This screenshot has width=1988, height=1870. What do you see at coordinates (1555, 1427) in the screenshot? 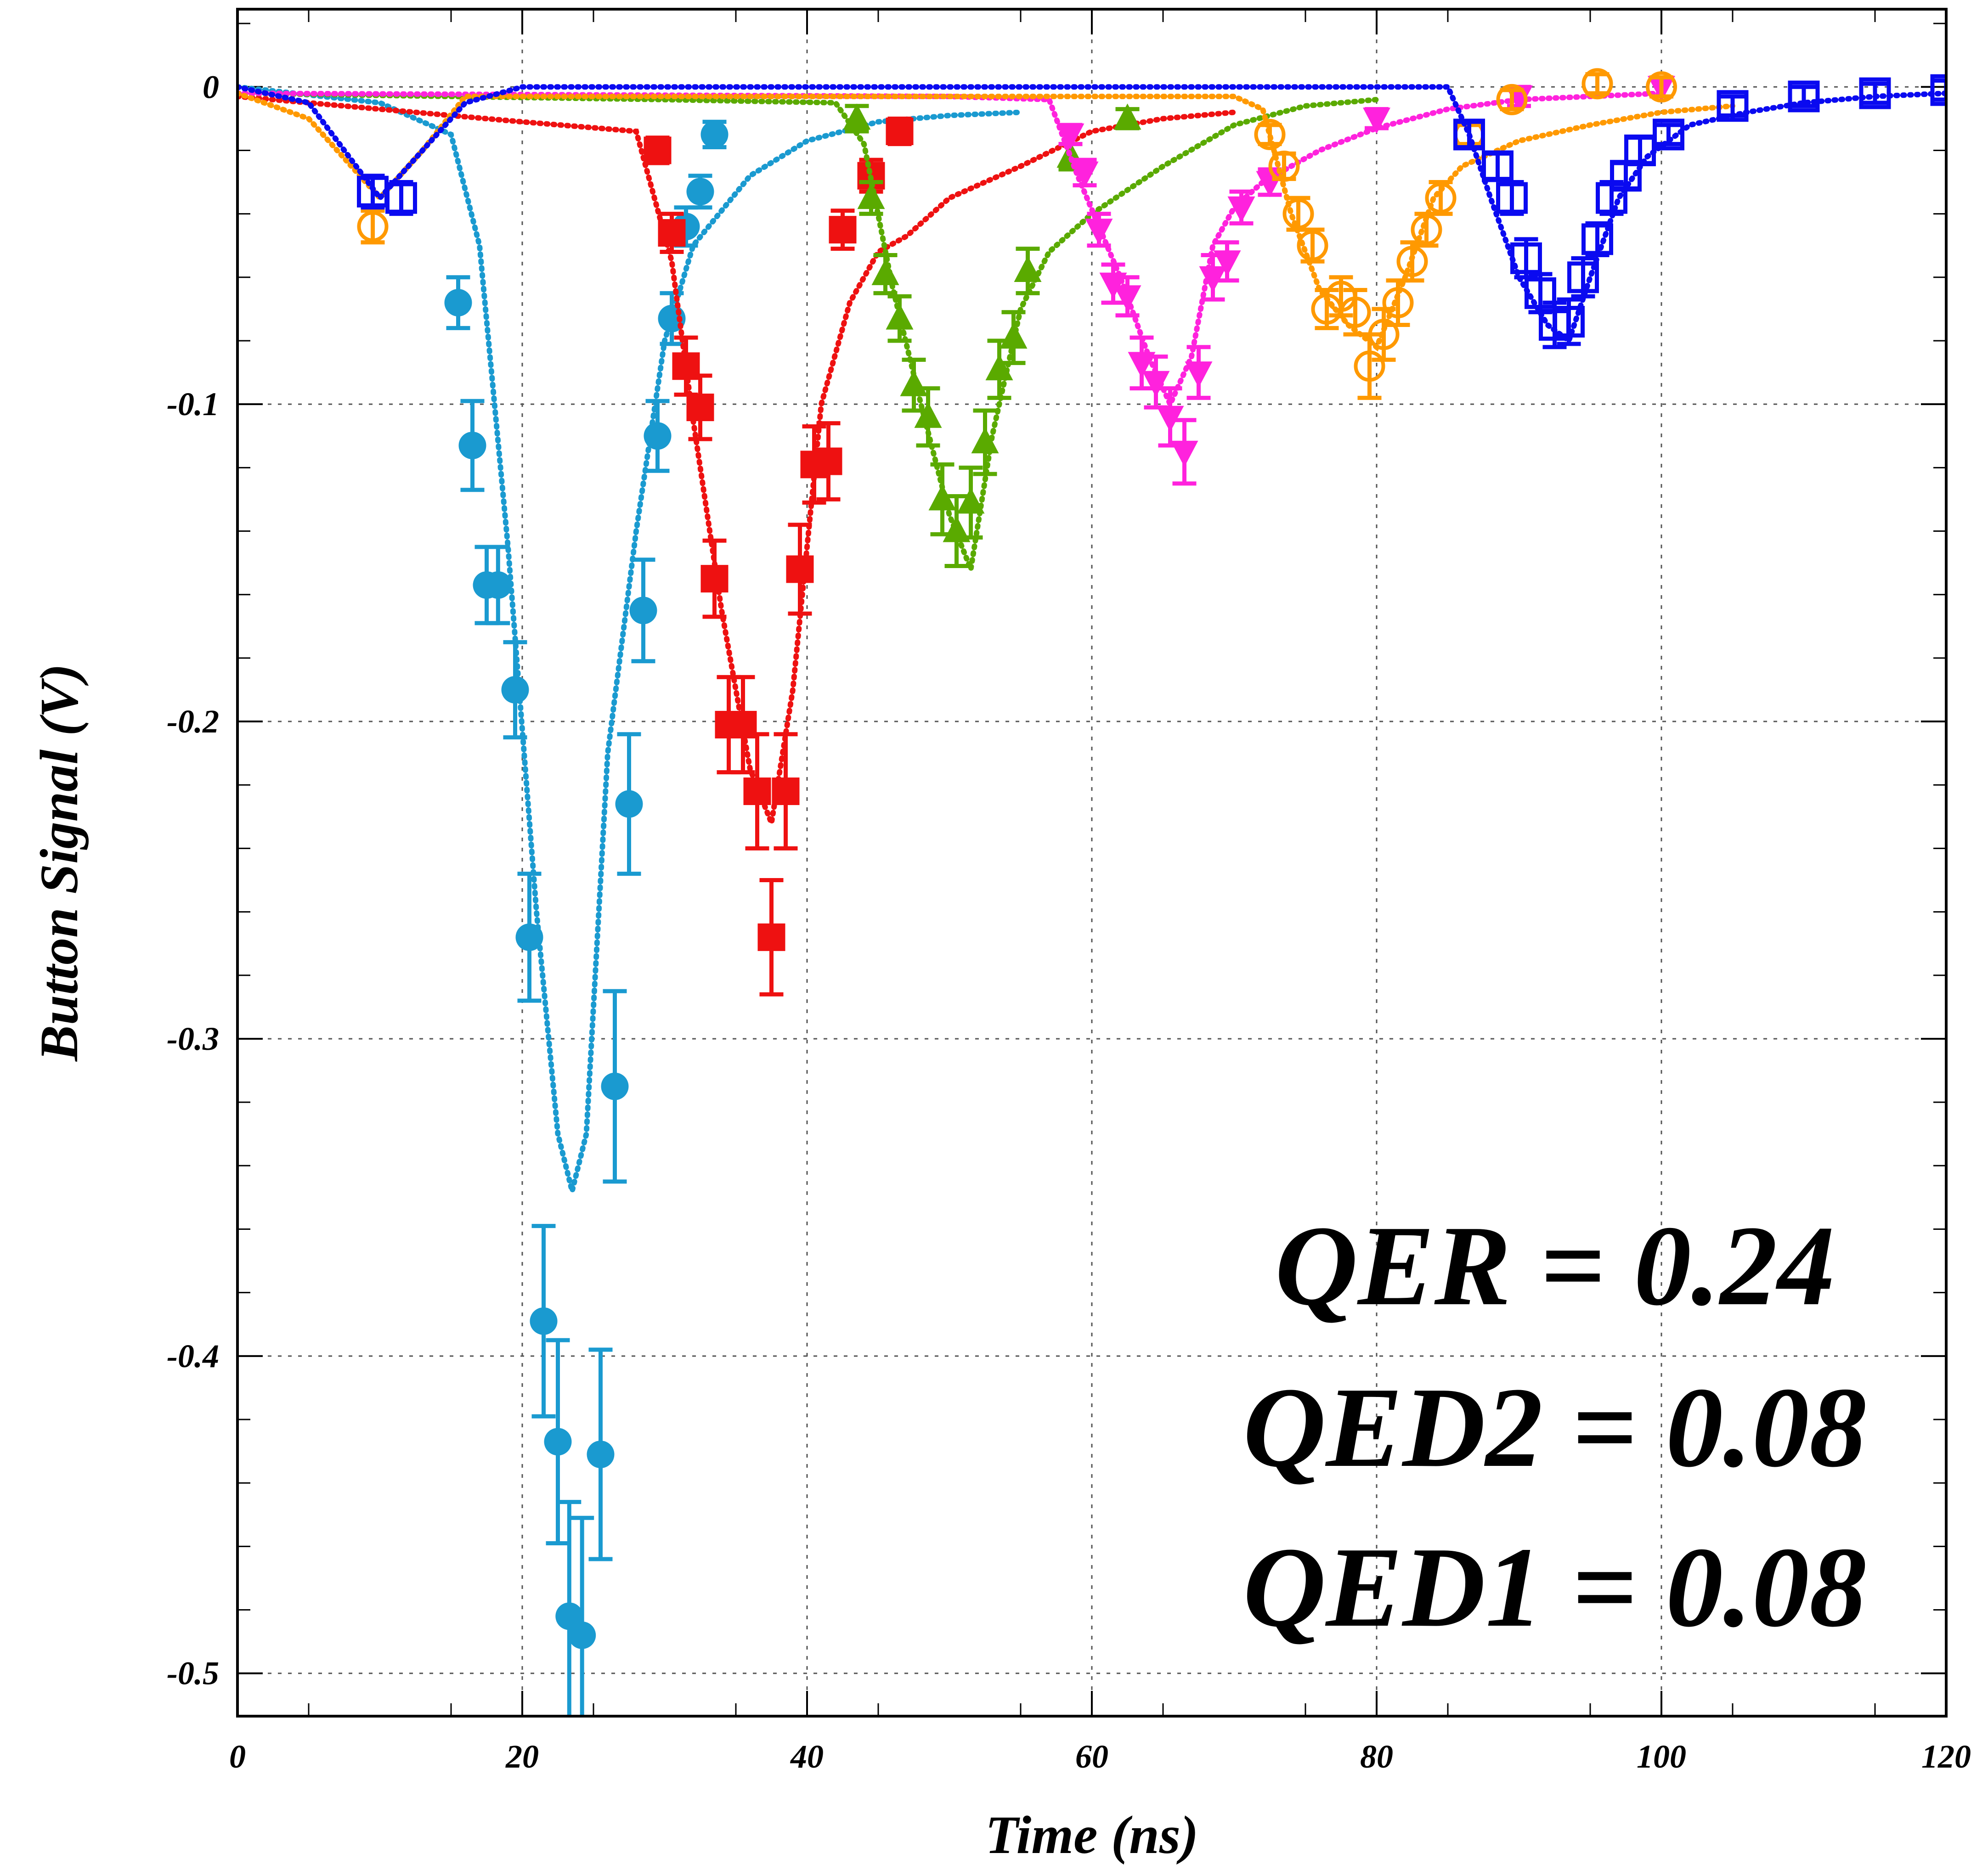
I see `annotation-qed2: QED2 = 0.08` at bounding box center [1555, 1427].